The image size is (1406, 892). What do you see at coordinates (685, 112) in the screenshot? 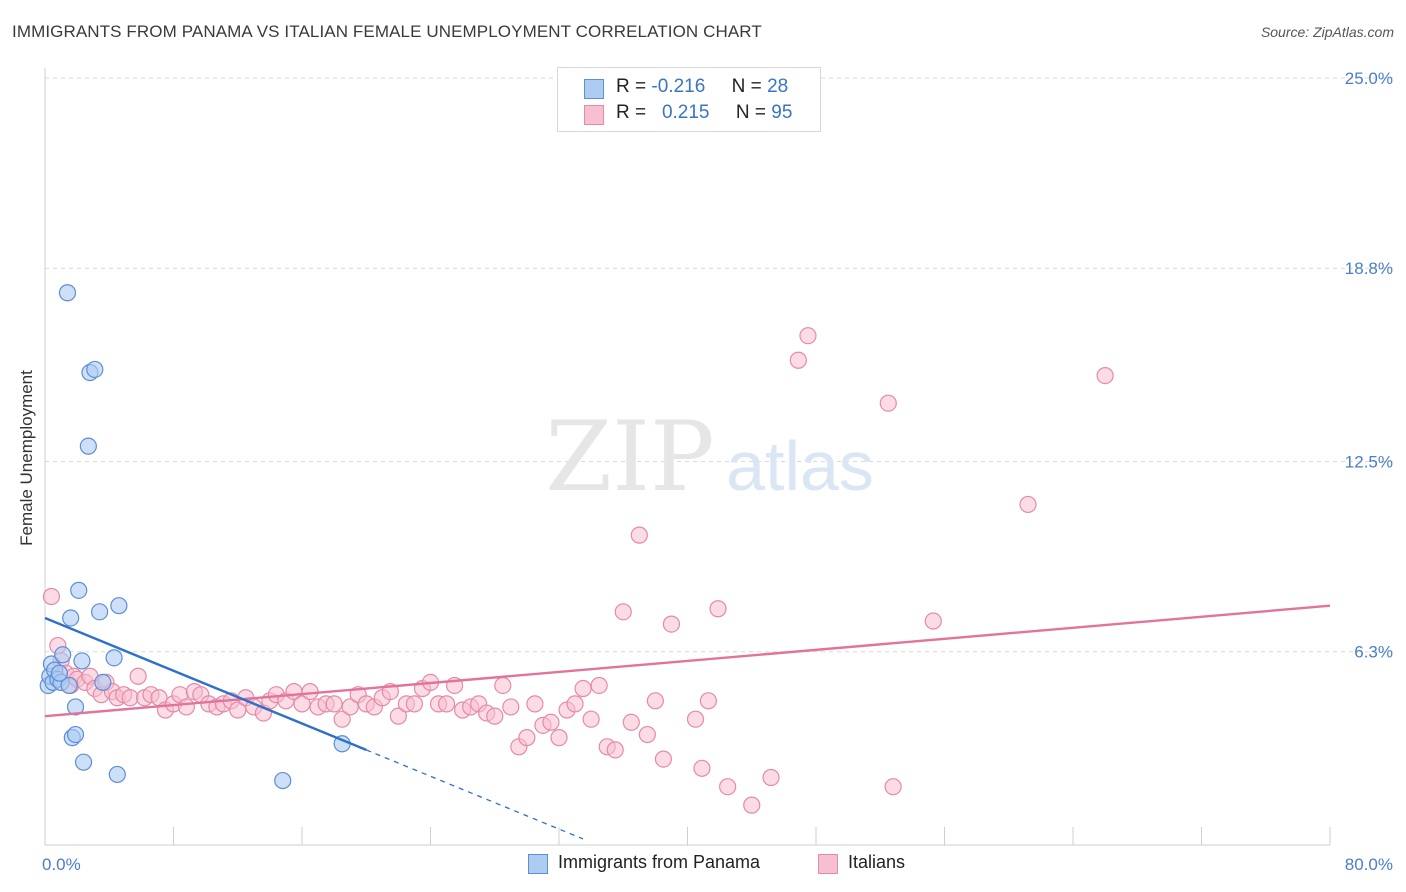
I see `legend-r-value: 0.215` at bounding box center [685, 112].